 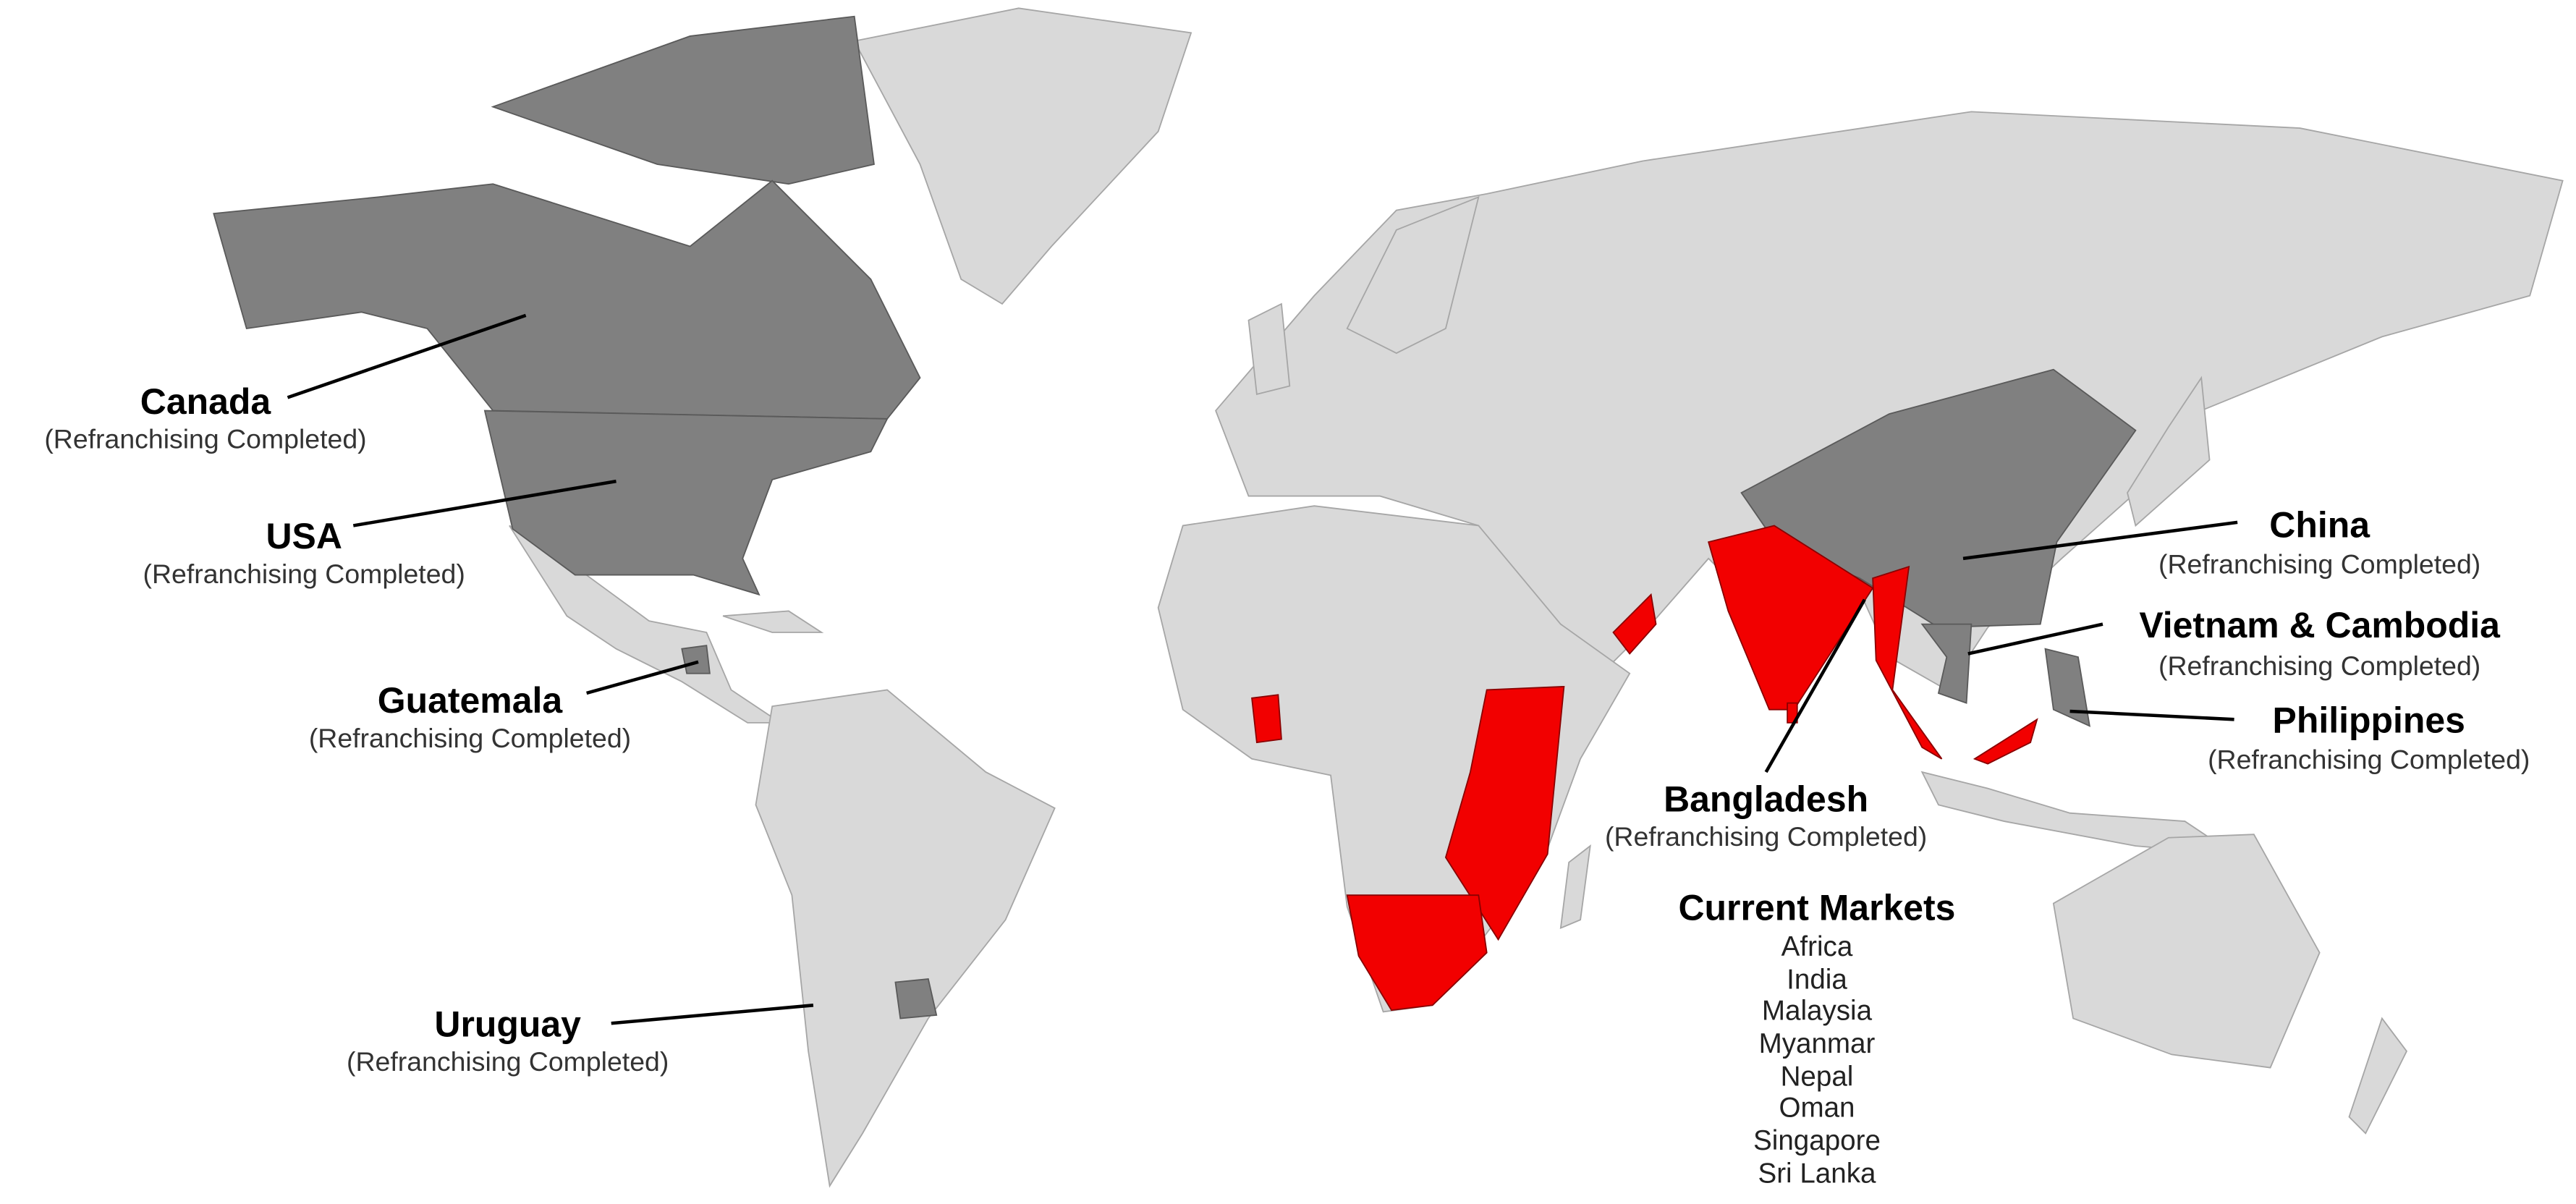 I want to click on current-markets-title: Current Markets, so click(x=1816, y=907).